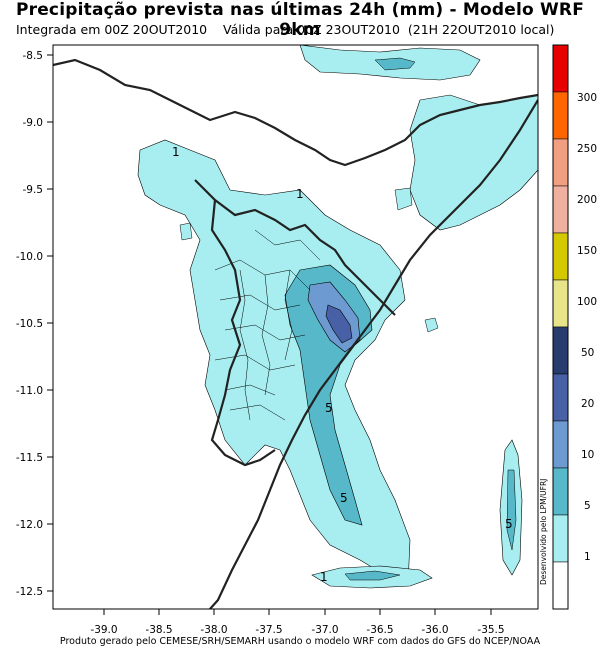  What do you see at coordinates (379, 630) in the screenshot?
I see `lon-tick-label: -36.5` at bounding box center [379, 630].